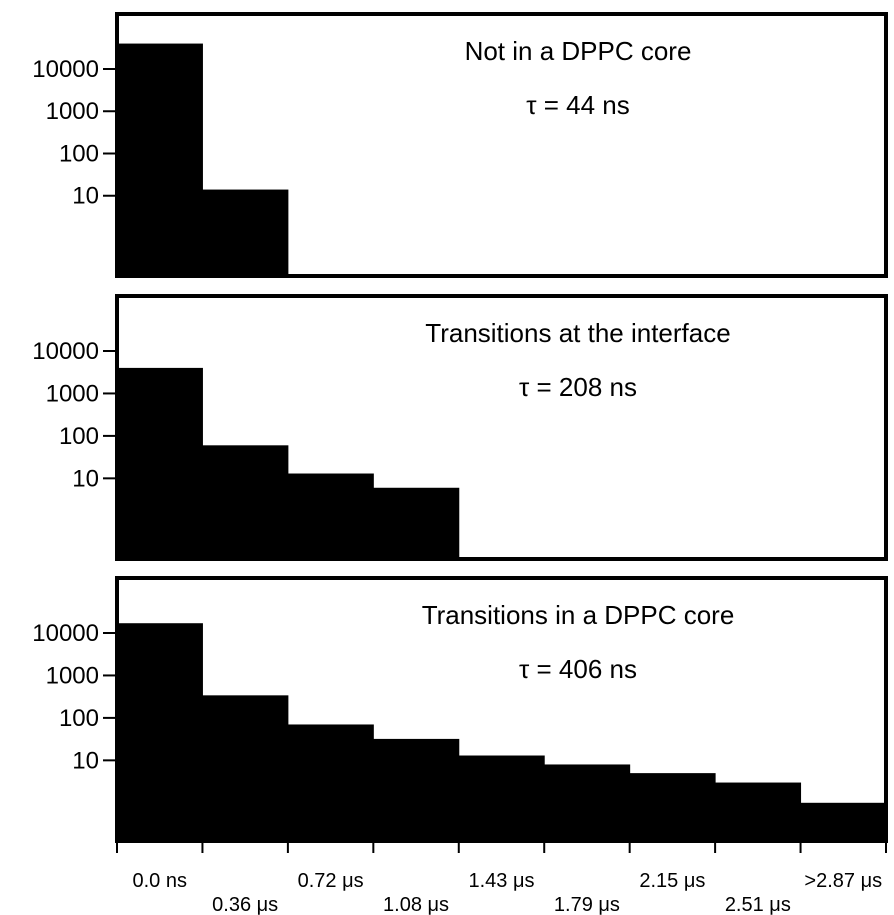  Describe the element at coordinates (85, 478) in the screenshot. I see `y-tick-label-2-1: 10` at that location.